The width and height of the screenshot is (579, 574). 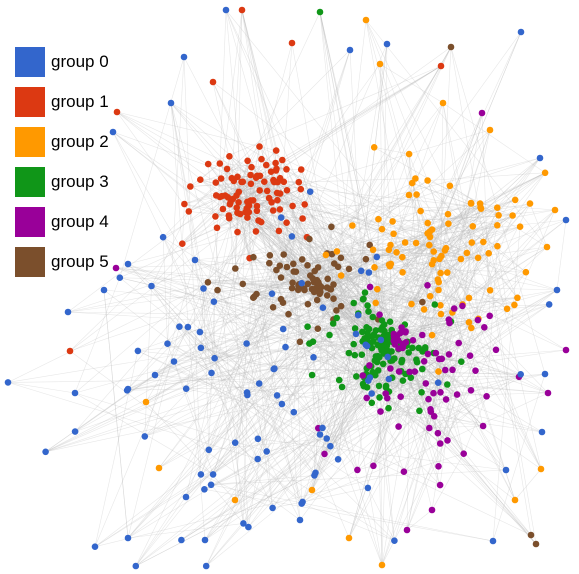 What do you see at coordinates (80, 61) in the screenshot?
I see `legend-label-group-0: group 0` at bounding box center [80, 61].